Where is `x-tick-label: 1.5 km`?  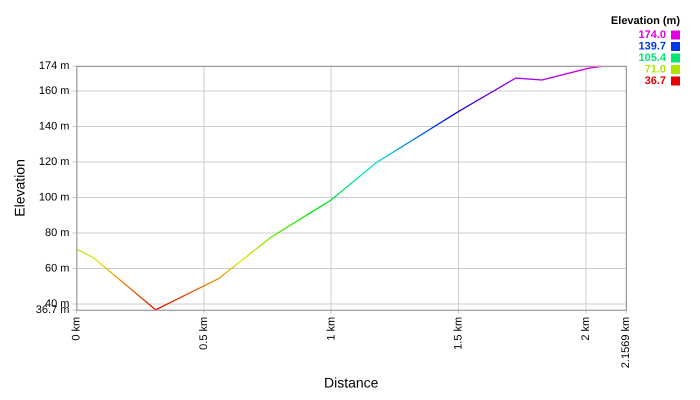
x-tick-label: 1.5 km is located at coordinates (458, 333).